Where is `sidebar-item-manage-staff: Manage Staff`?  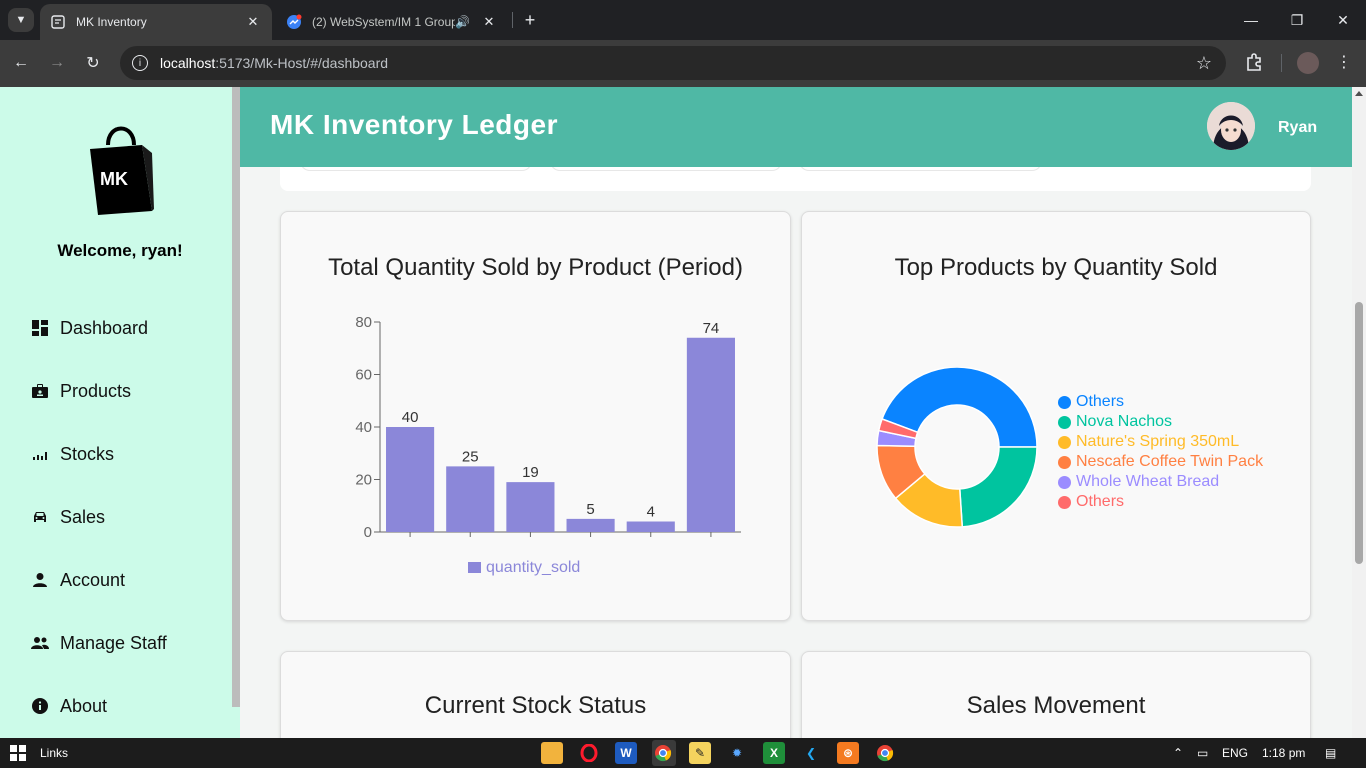
sidebar-item-manage-staff: Manage Staff is located at coordinates (98, 643).